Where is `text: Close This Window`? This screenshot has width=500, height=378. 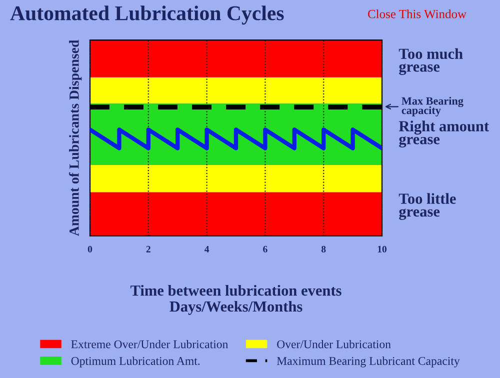 text: Close This Window is located at coordinates (417, 13).